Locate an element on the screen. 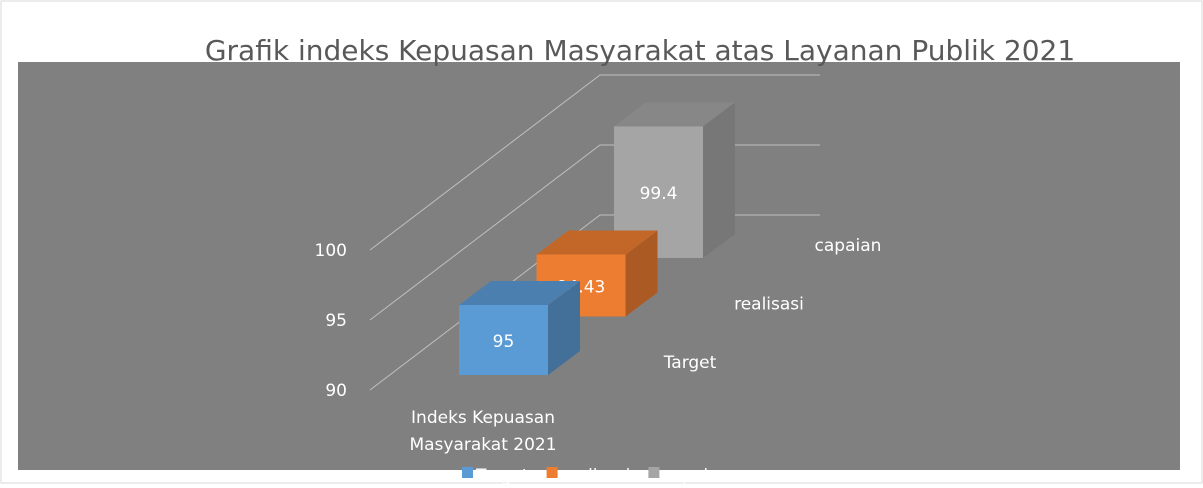 This screenshot has width=1203, height=488. depth-axis-label: realisasi is located at coordinates (769, 305).